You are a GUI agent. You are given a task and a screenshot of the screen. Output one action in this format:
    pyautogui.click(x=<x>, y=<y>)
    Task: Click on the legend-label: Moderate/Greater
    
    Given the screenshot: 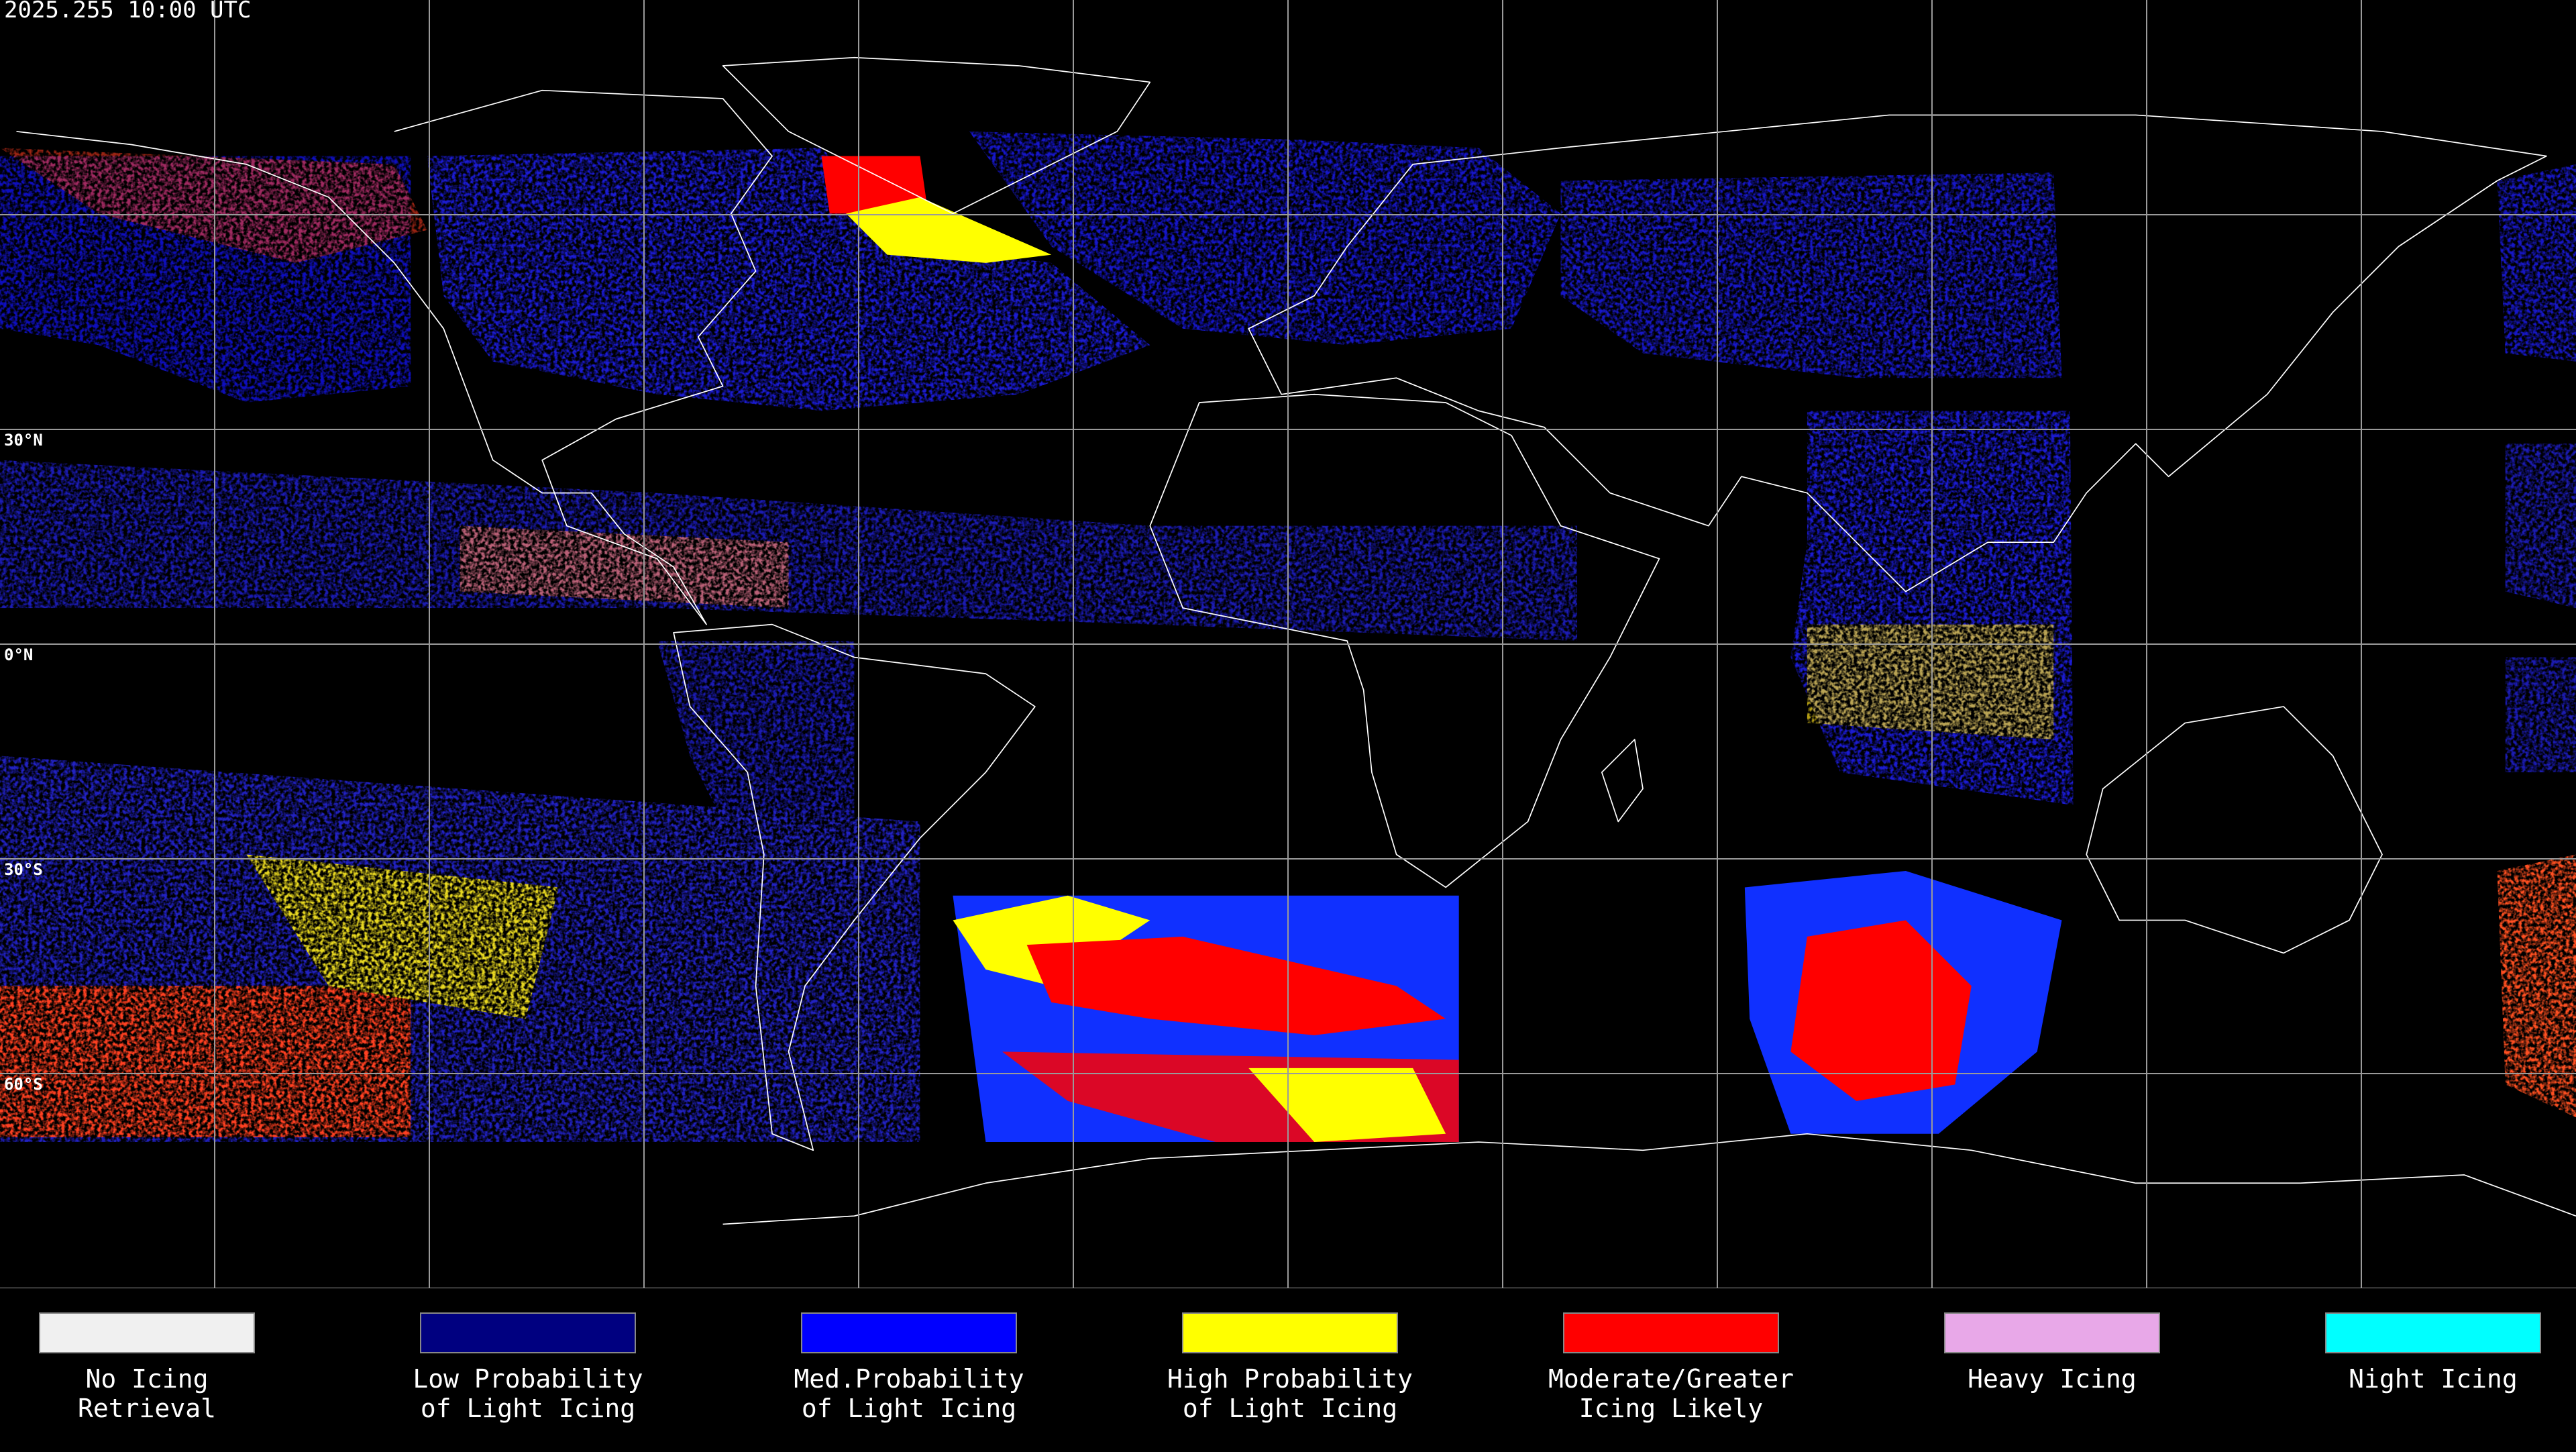 What is the action you would take?
    pyautogui.click(x=1671, y=1379)
    